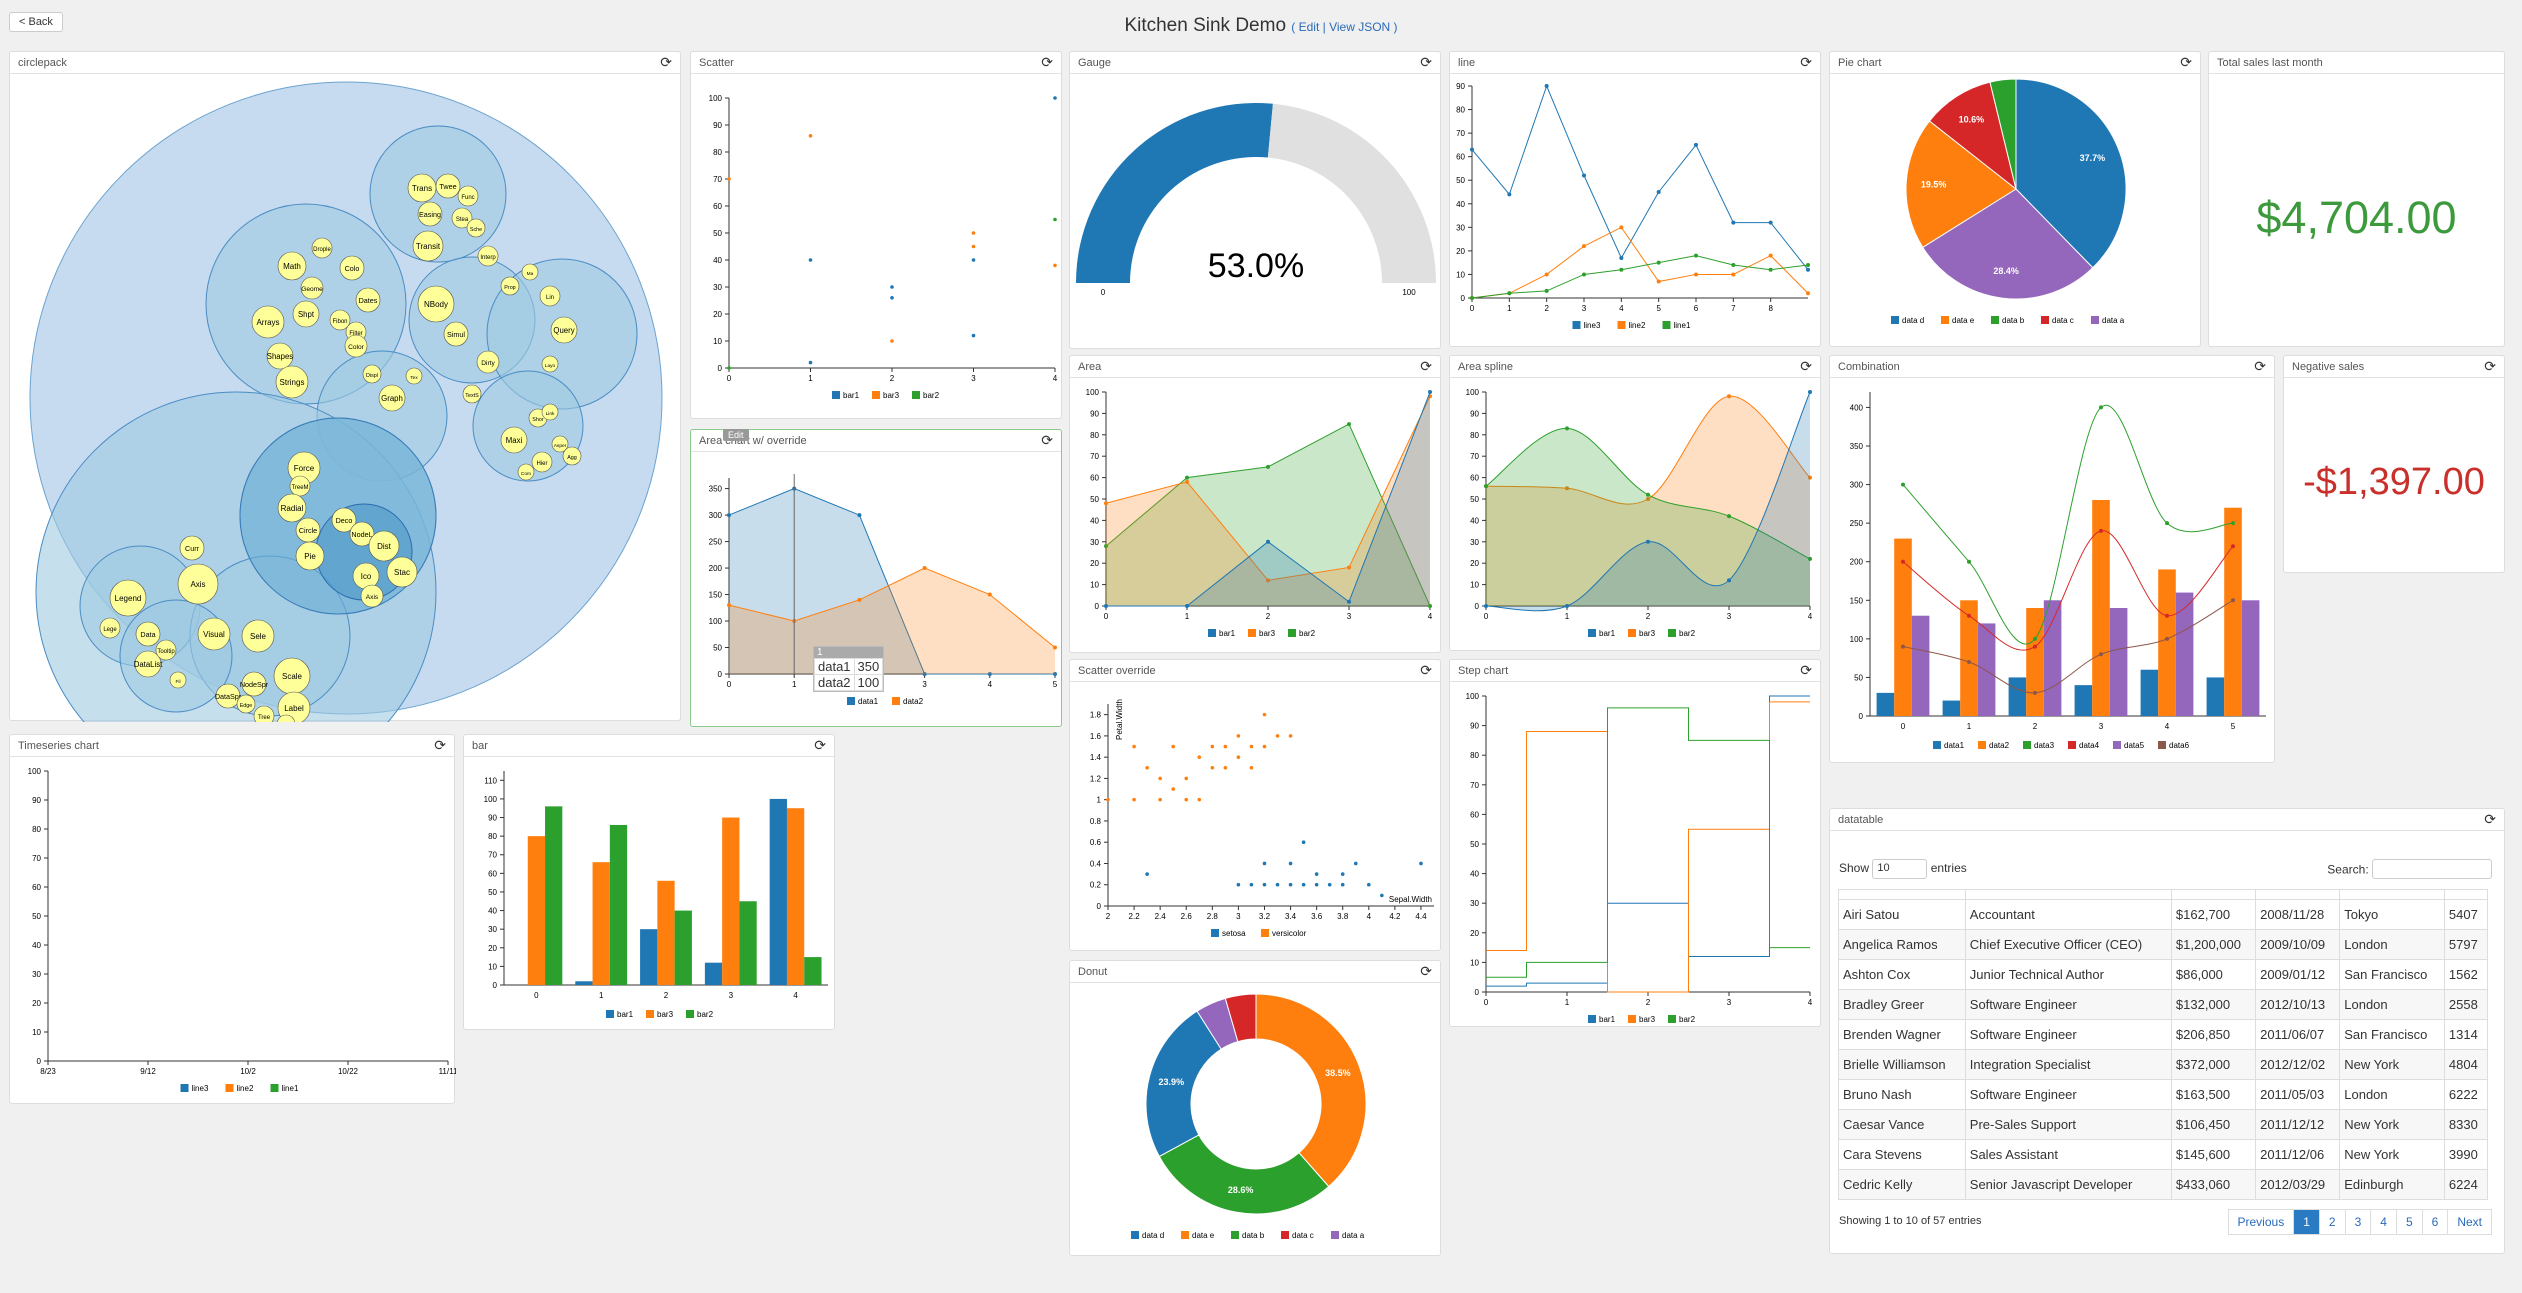 This screenshot has width=2522, height=1293. I want to click on x-tick-label: 8/23, so click(48, 1071).